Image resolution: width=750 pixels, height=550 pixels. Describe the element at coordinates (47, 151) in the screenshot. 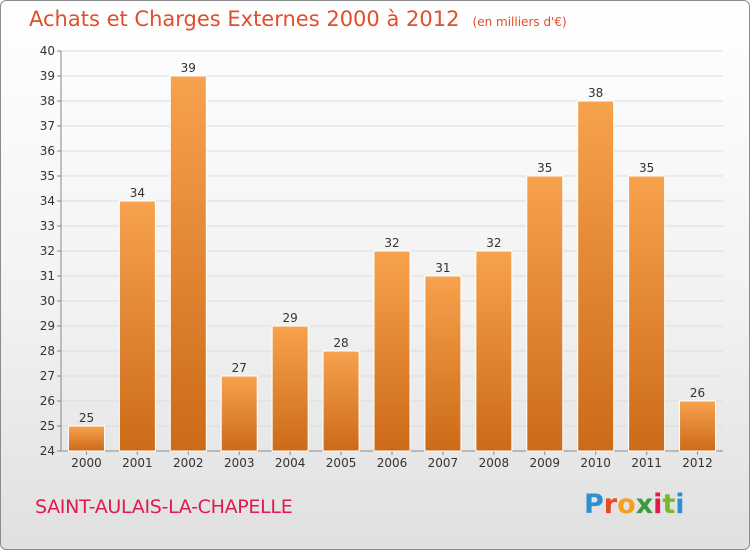

I see `y-tick-label: 36` at that location.